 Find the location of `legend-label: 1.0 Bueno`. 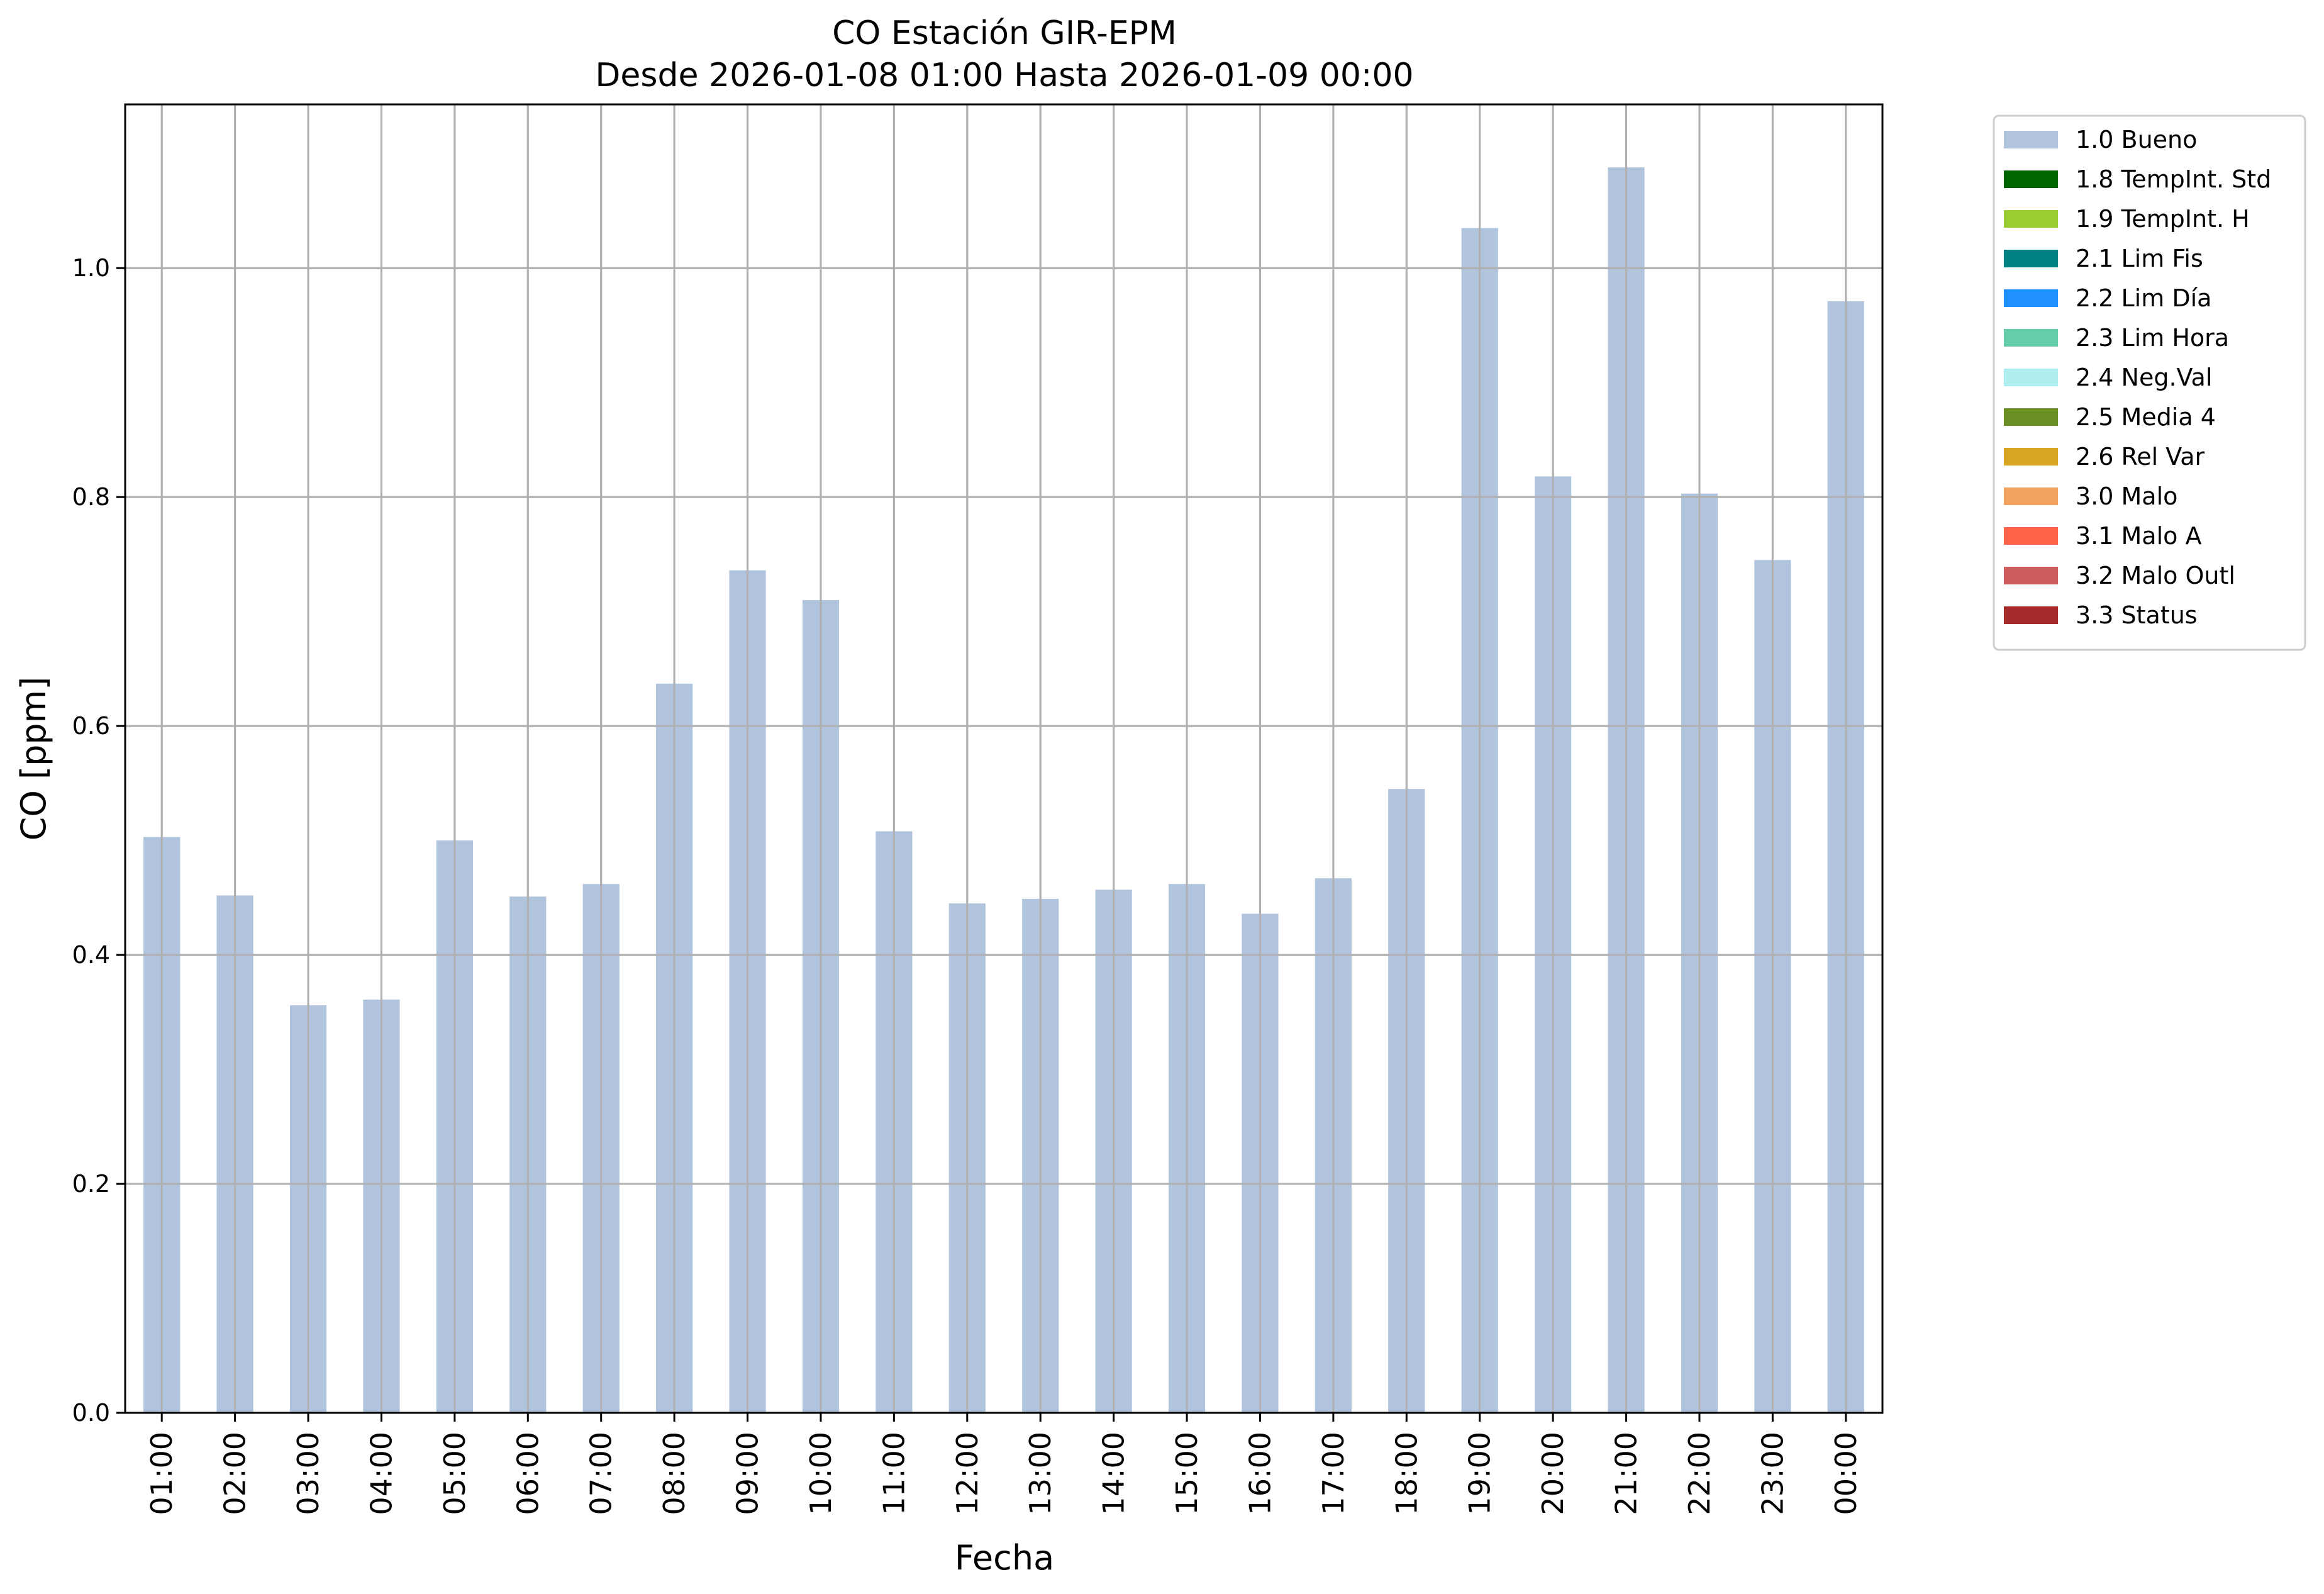

legend-label: 1.0 Bueno is located at coordinates (2136, 139).